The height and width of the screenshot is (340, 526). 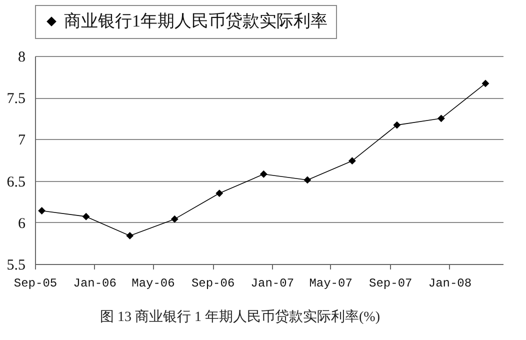 What do you see at coordinates (16, 182) in the screenshot?
I see `y-tick-label: 6.5` at bounding box center [16, 182].